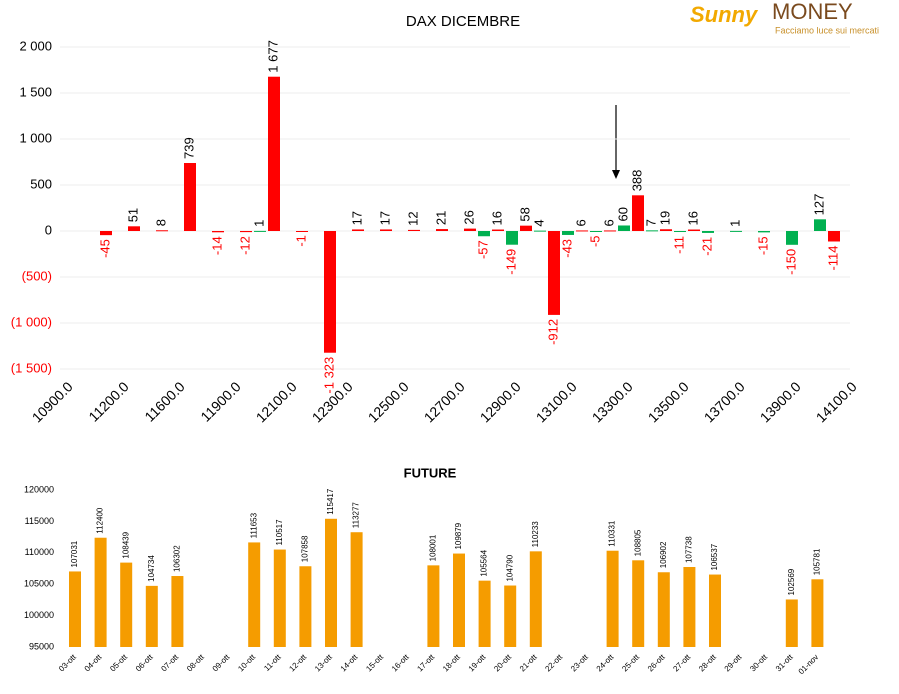 This screenshot has width=899, height=694. I want to click on data-label: 109879, so click(458, 535).